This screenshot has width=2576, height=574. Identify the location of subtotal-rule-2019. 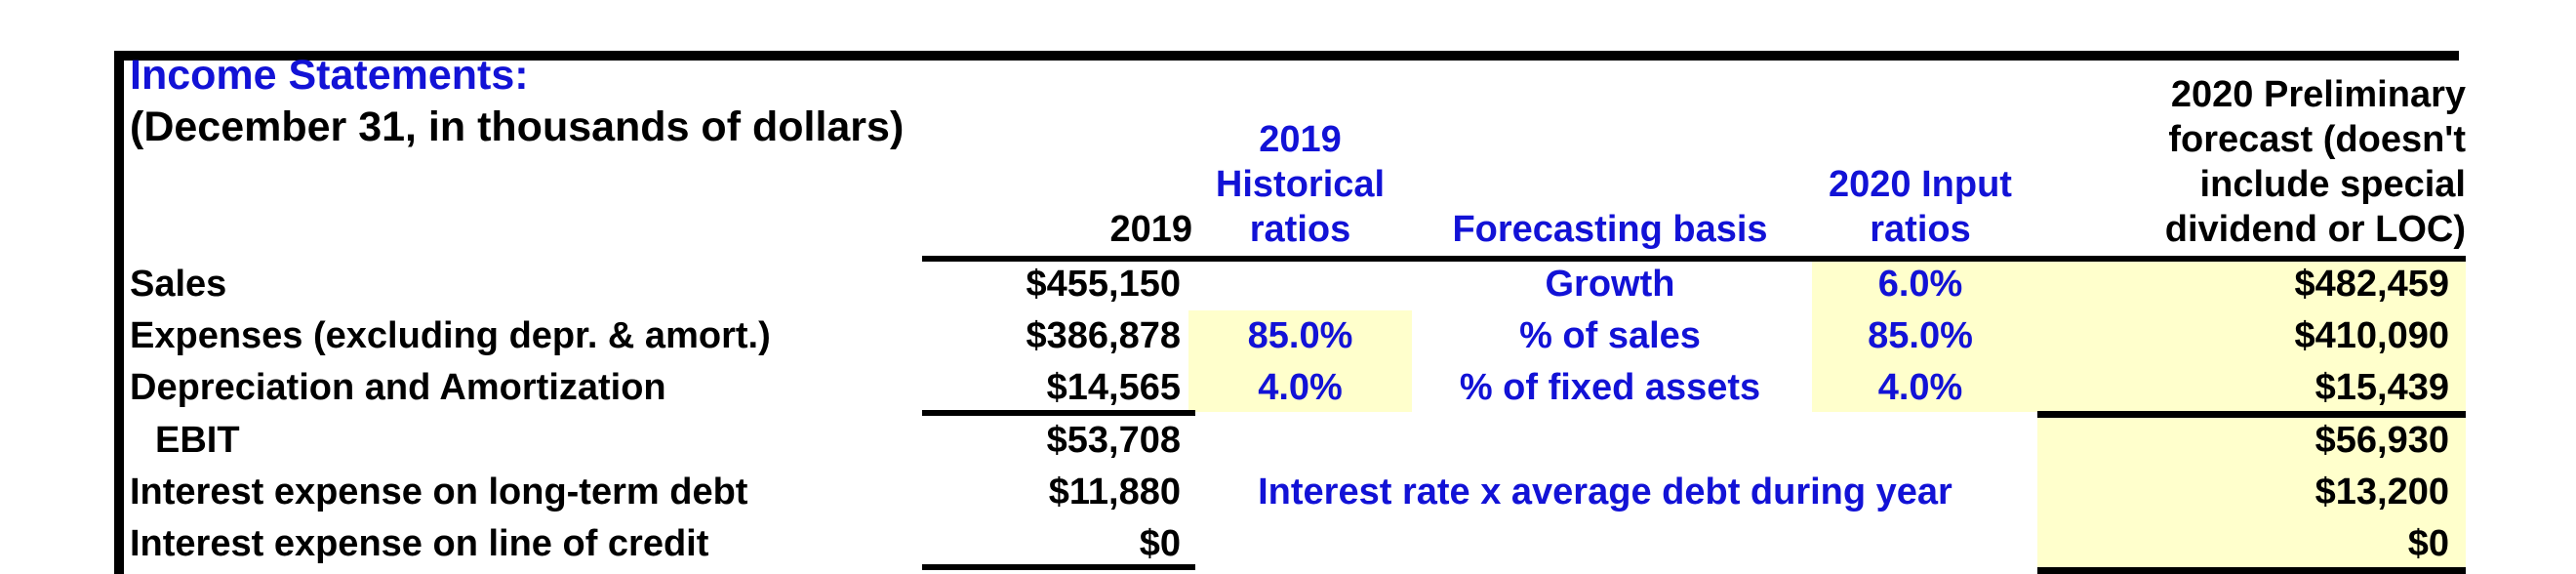
(1058, 413).